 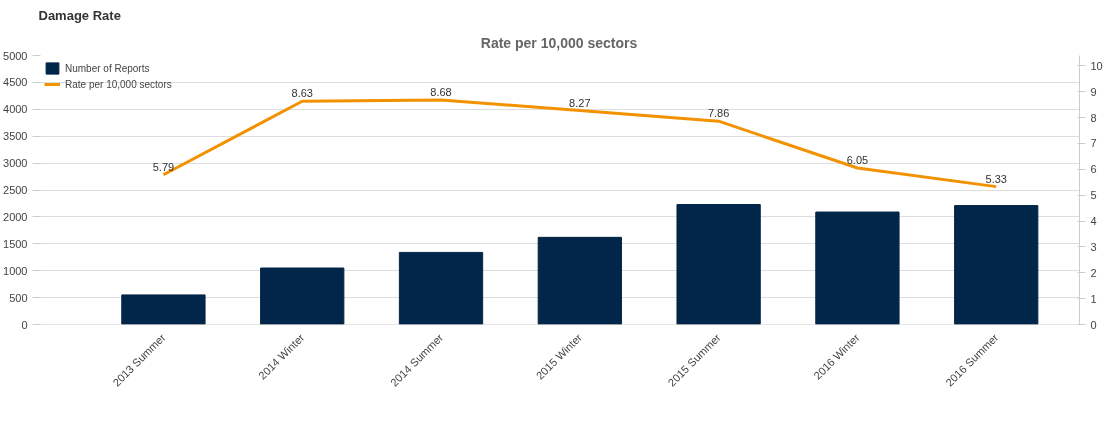 What do you see at coordinates (15, 109) in the screenshot?
I see `y-tick-label: 4000` at bounding box center [15, 109].